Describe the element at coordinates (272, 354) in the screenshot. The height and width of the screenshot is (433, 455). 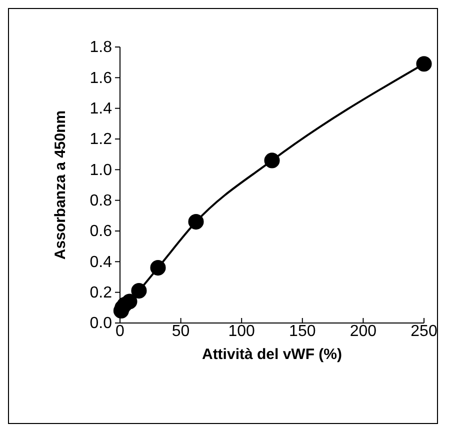
I see `x-axis-title: Attività del vWF (%)` at that location.